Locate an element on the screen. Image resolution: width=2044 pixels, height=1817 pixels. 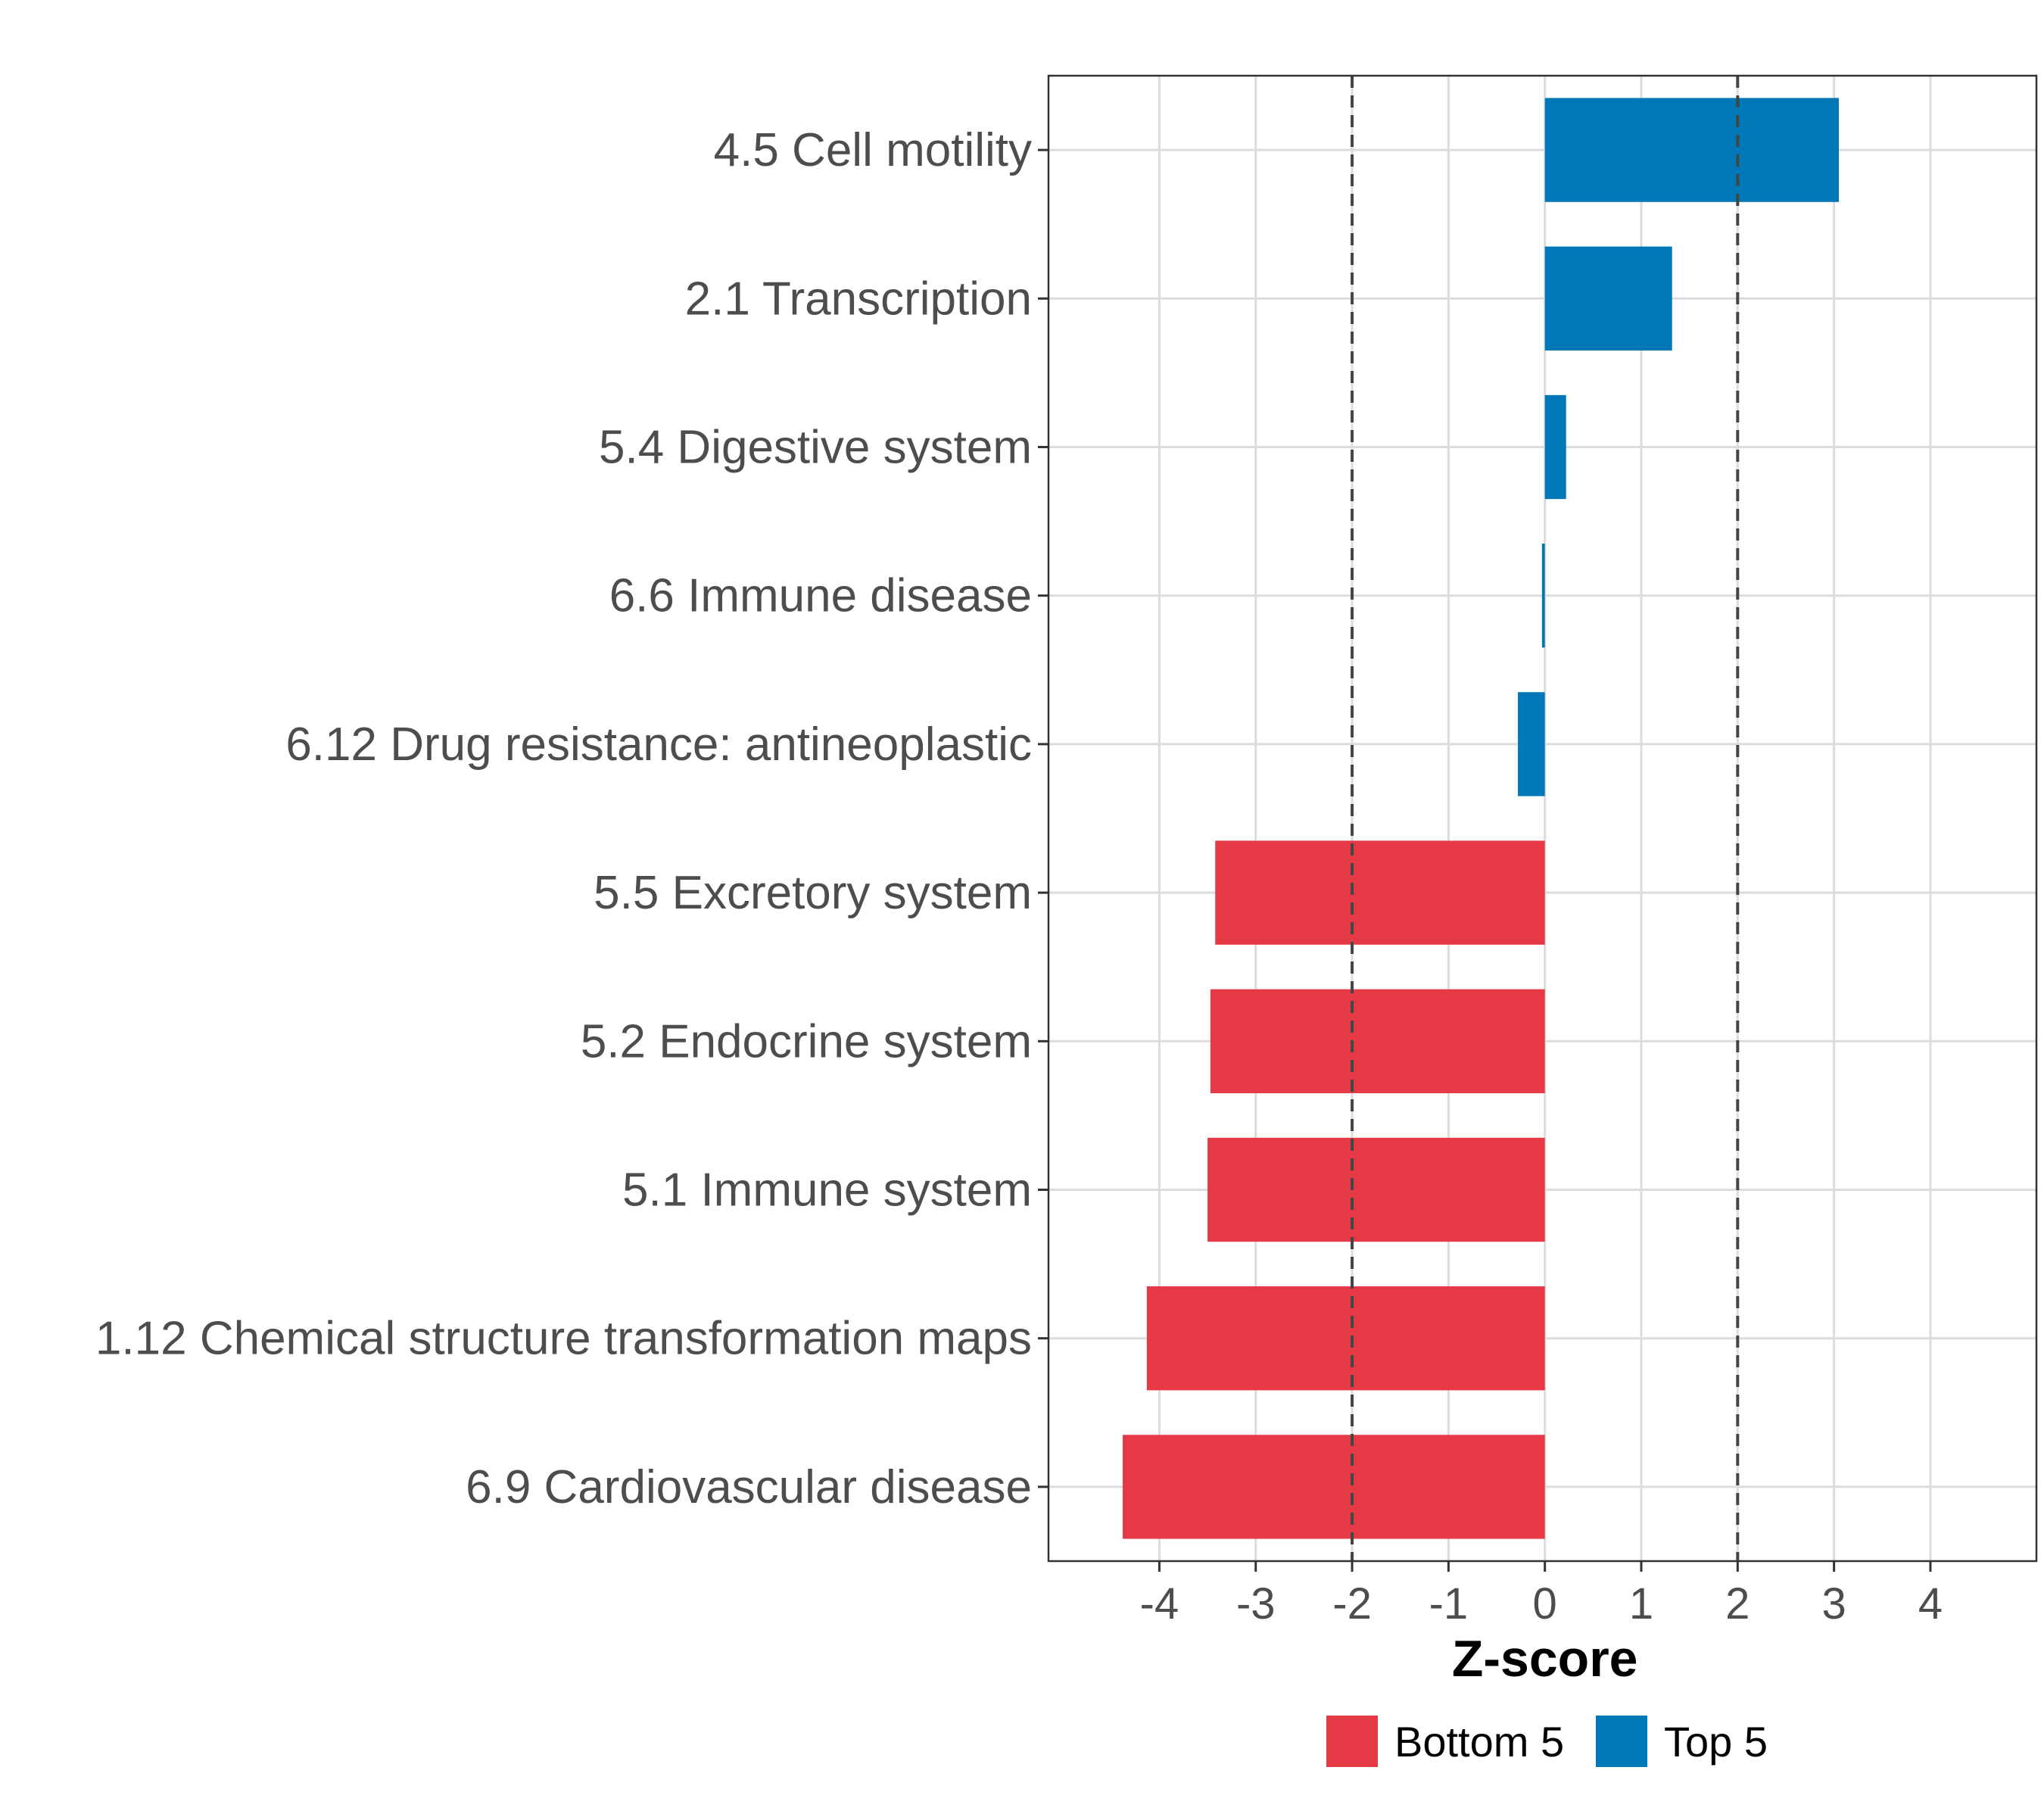
y-category-label: 5.2 Endocrine system is located at coordinates (807, 1041).